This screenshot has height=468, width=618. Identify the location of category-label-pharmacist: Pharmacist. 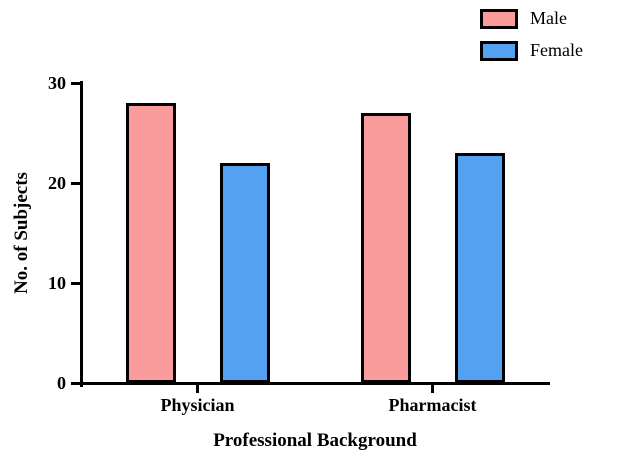
(432, 405).